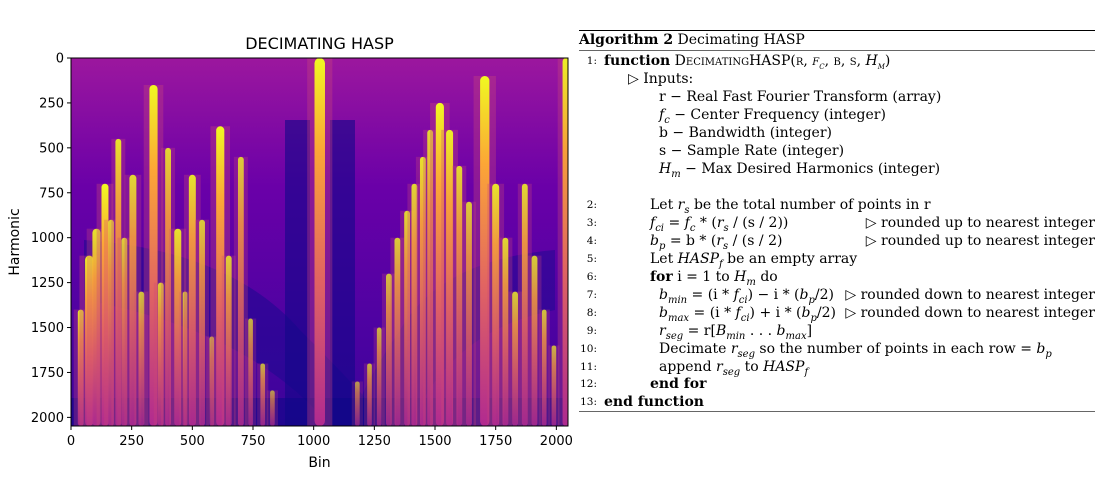  I want to click on algorithm-top-rule, so click(837, 30).